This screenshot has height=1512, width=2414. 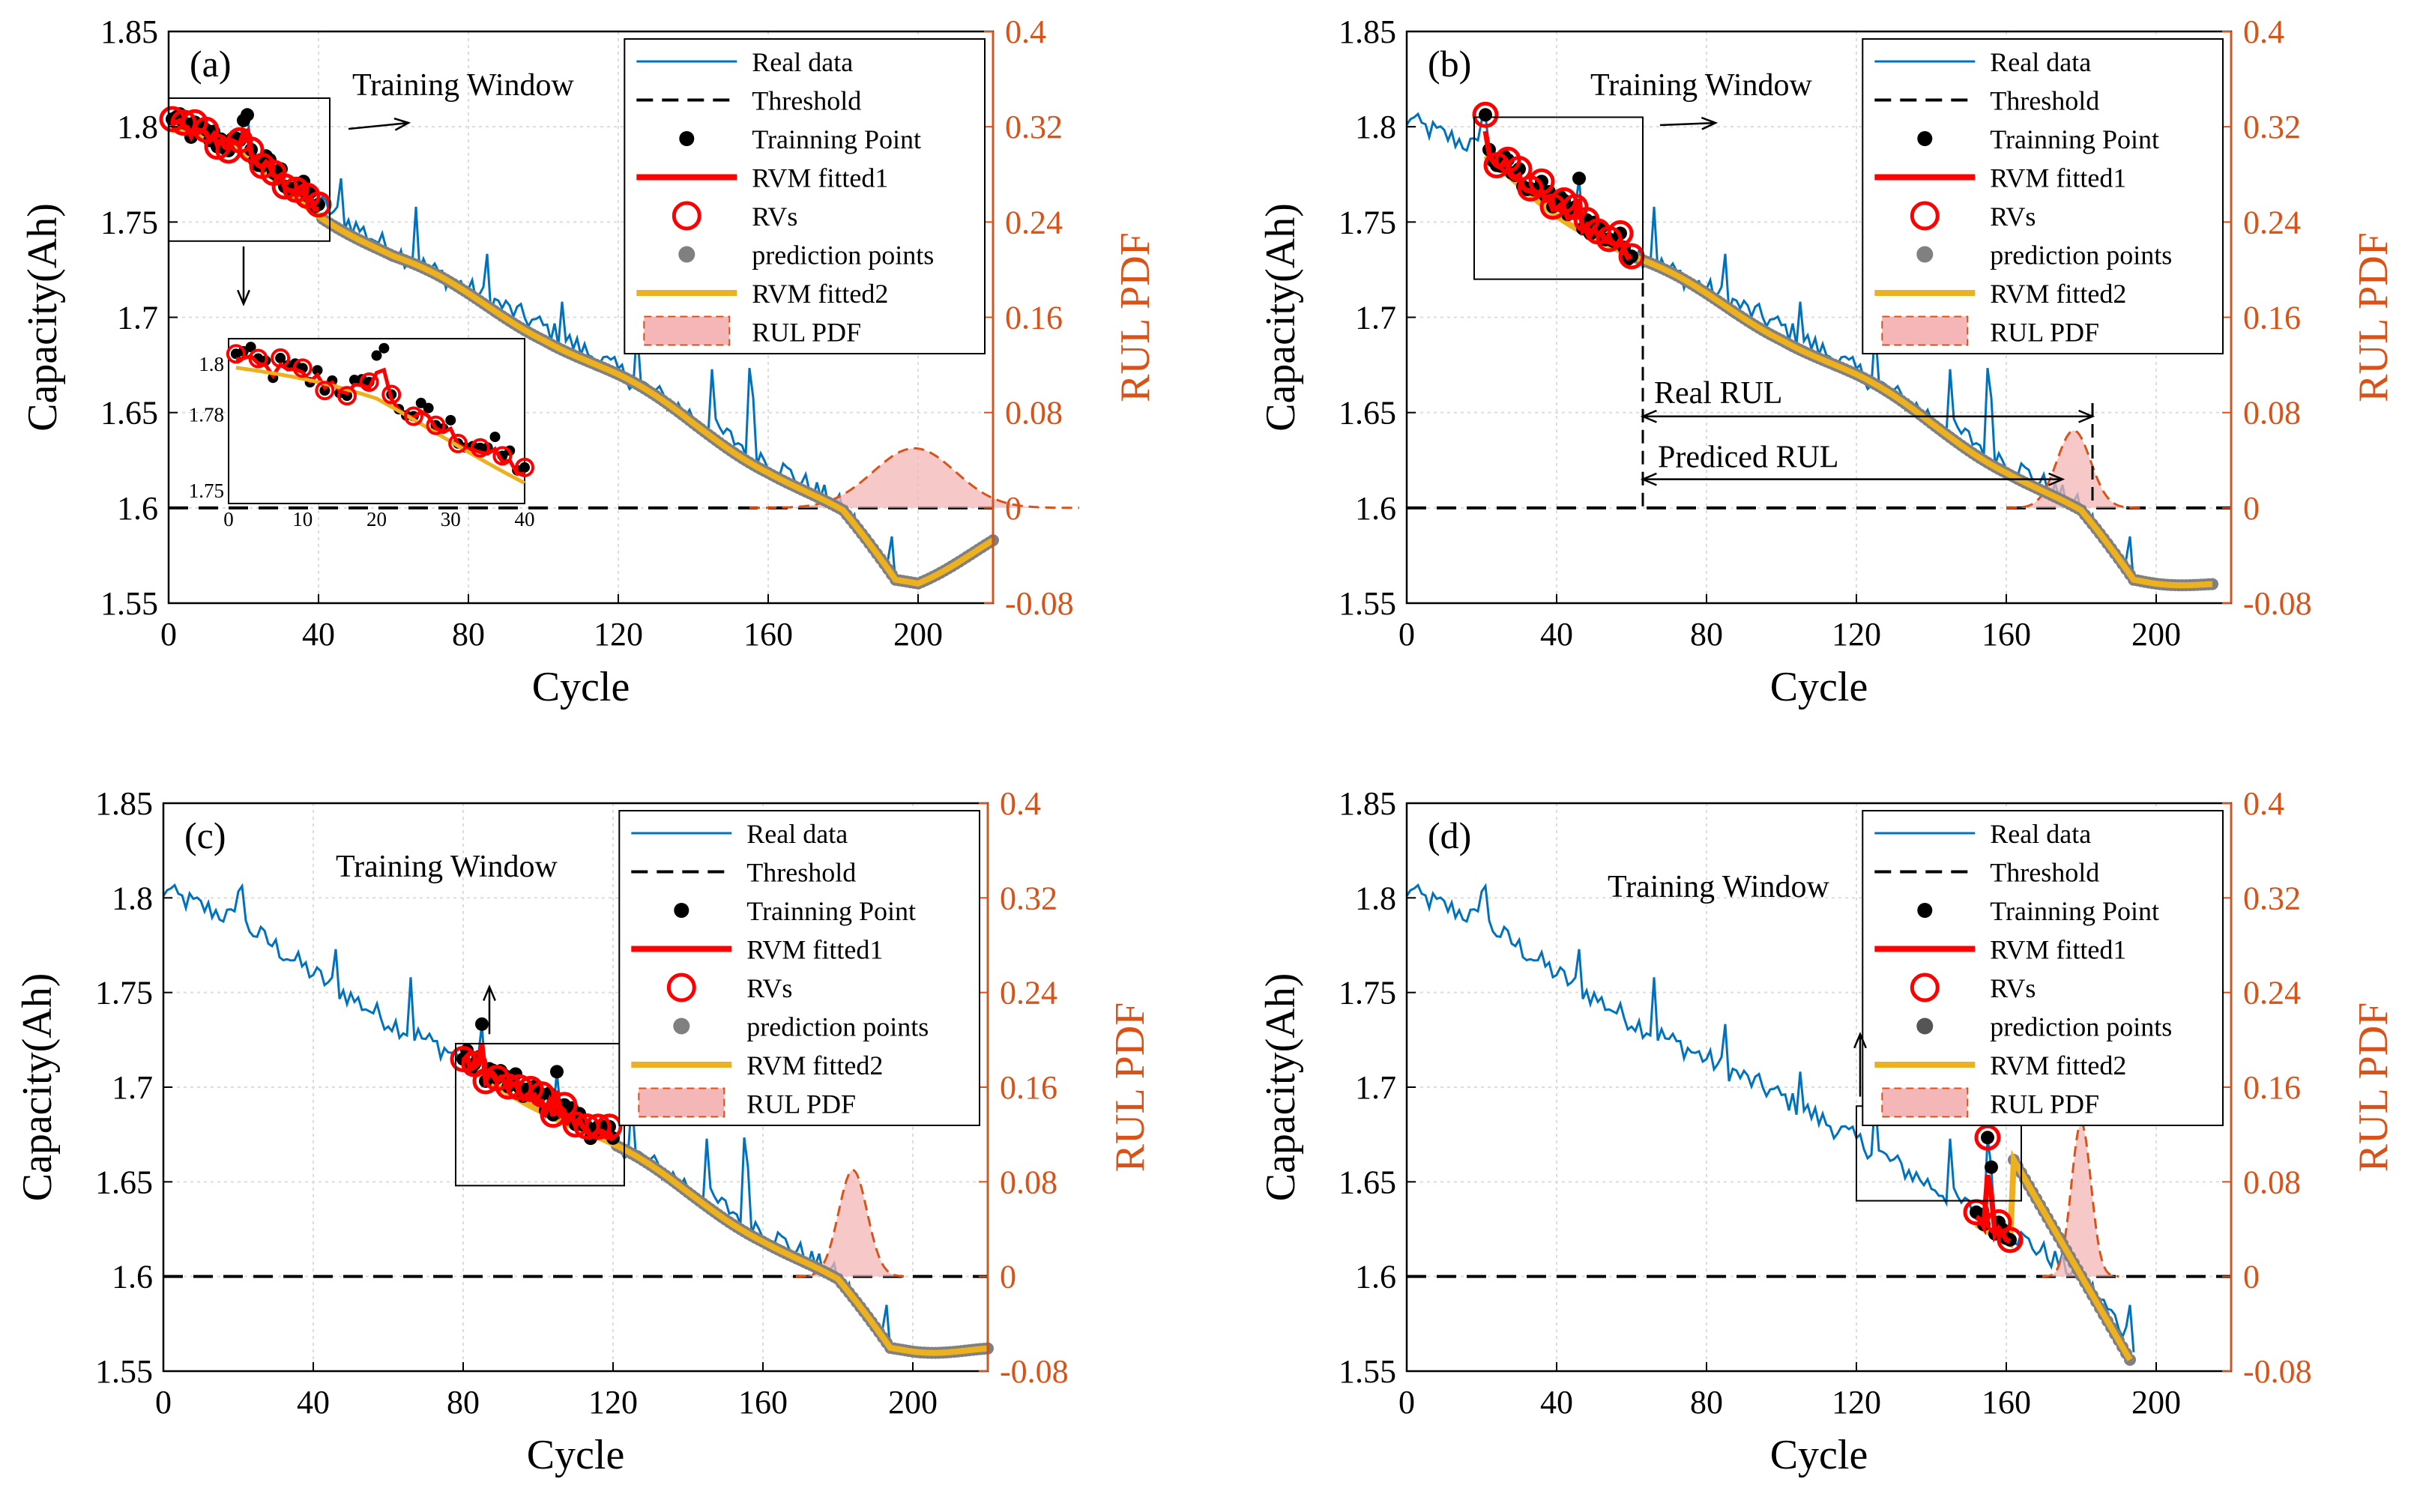 What do you see at coordinates (2043, 968) in the screenshot?
I see `legend-box` at bounding box center [2043, 968].